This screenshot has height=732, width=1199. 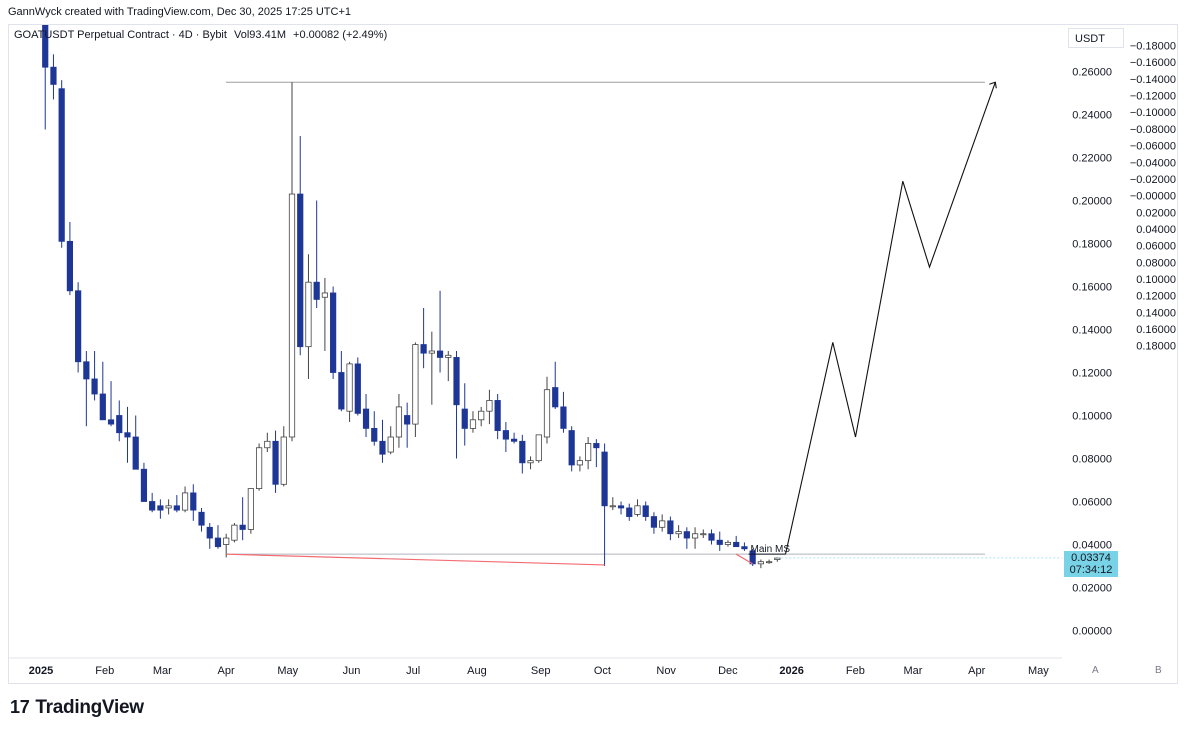 I want to click on price-tick-label: 0.26000, so click(x=1092, y=73).